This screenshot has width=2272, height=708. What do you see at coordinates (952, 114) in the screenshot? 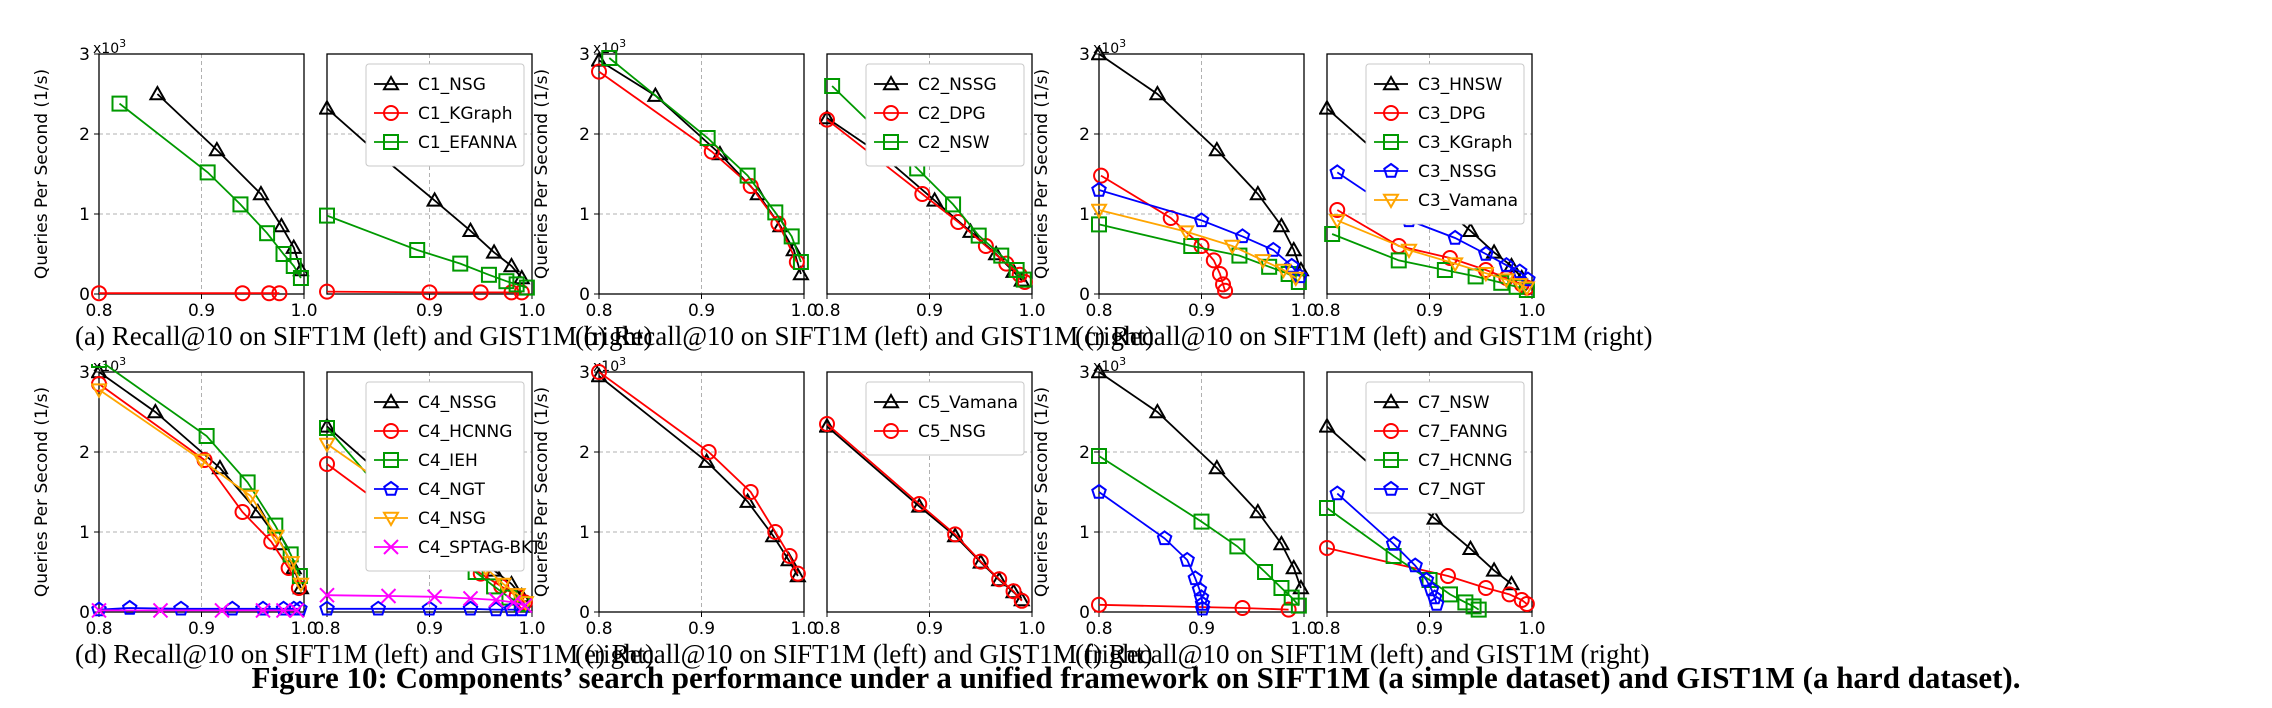
I see `legend-label: C2_DPG` at bounding box center [952, 114].